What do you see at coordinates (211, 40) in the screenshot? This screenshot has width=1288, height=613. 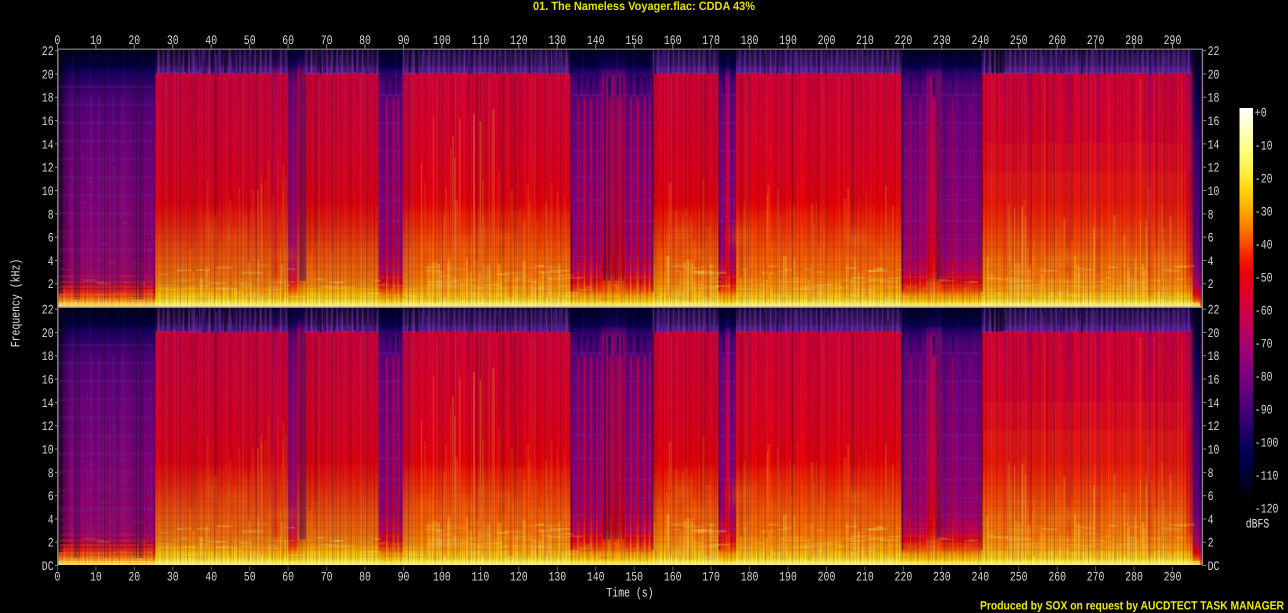 I see `svg-text: 40` at bounding box center [211, 40].